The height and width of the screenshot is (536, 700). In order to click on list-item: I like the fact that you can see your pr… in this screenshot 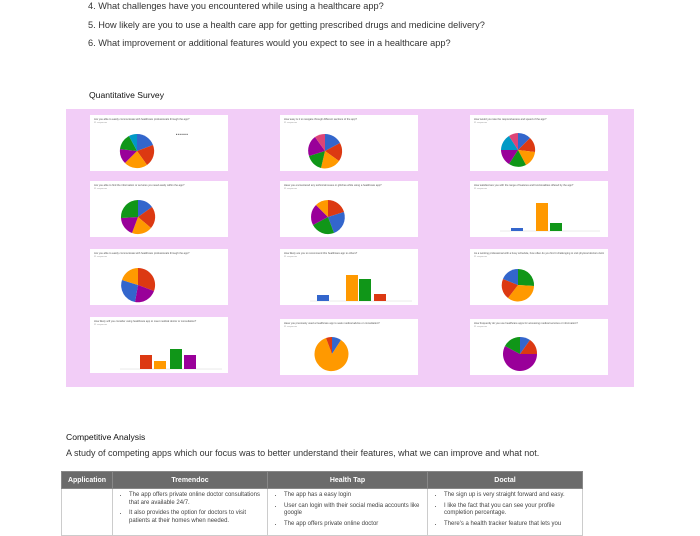, I will do `click(510, 510)`.